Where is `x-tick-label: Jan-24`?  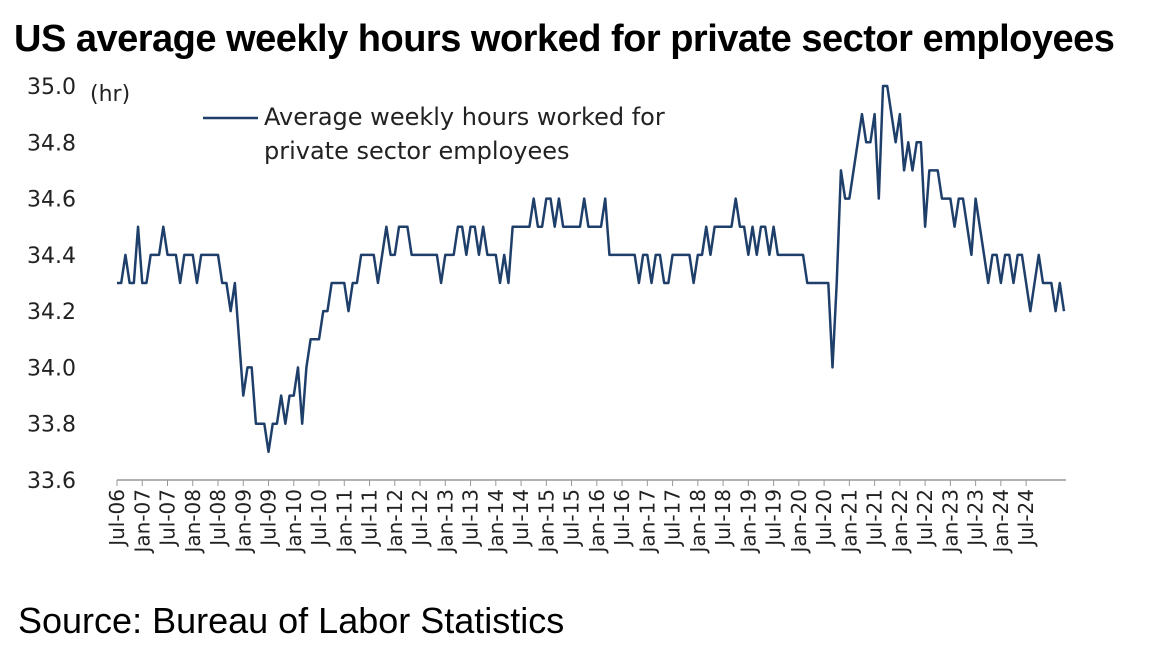 x-tick-label: Jan-24 is located at coordinates (1001, 522).